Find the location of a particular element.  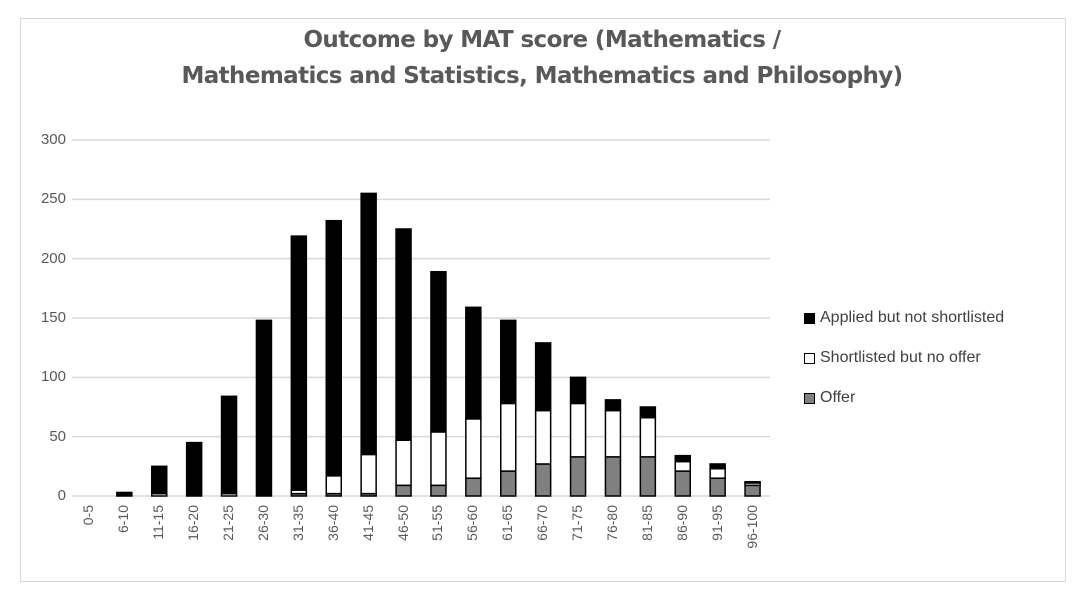

x-tick-label: 61-65 is located at coordinates (507, 523).